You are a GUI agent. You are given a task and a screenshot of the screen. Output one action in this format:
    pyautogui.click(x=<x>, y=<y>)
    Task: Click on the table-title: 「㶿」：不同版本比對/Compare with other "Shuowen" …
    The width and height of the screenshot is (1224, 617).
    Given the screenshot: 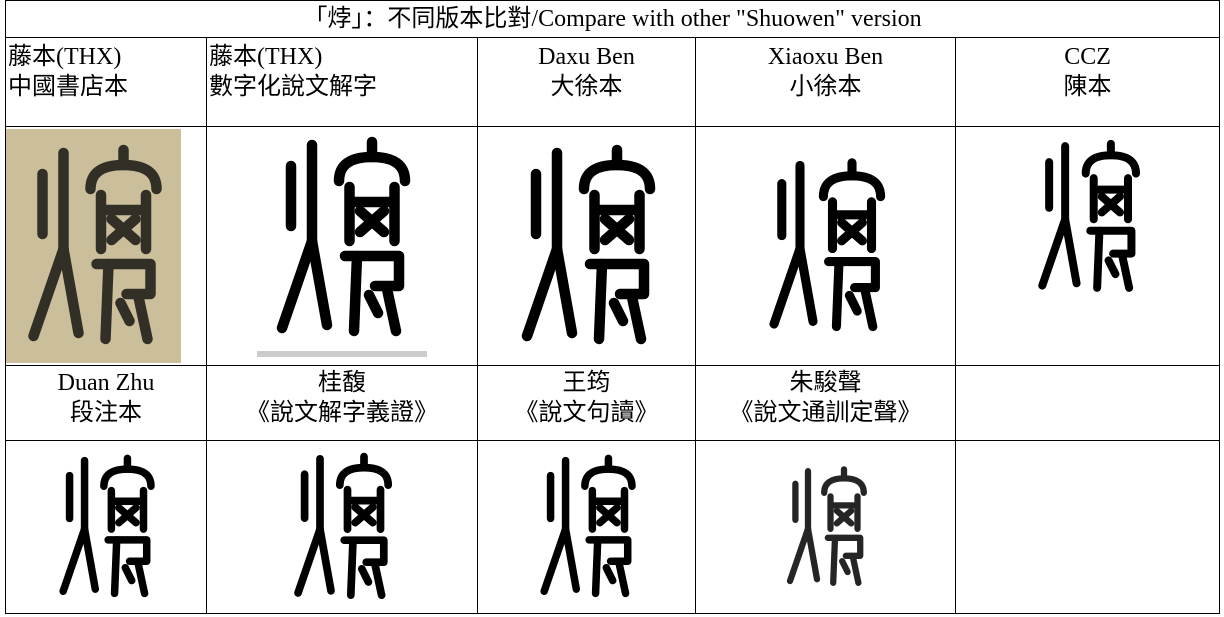 What is the action you would take?
    pyautogui.click(x=612, y=19)
    